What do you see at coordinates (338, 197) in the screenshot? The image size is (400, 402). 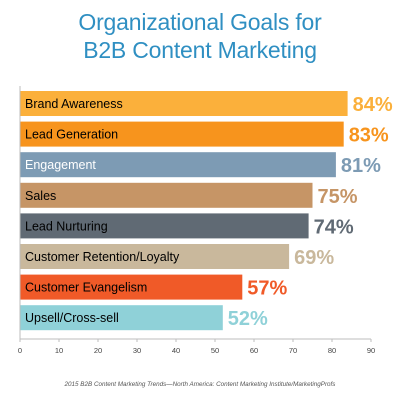 I see `value-label-3: 75%` at bounding box center [338, 197].